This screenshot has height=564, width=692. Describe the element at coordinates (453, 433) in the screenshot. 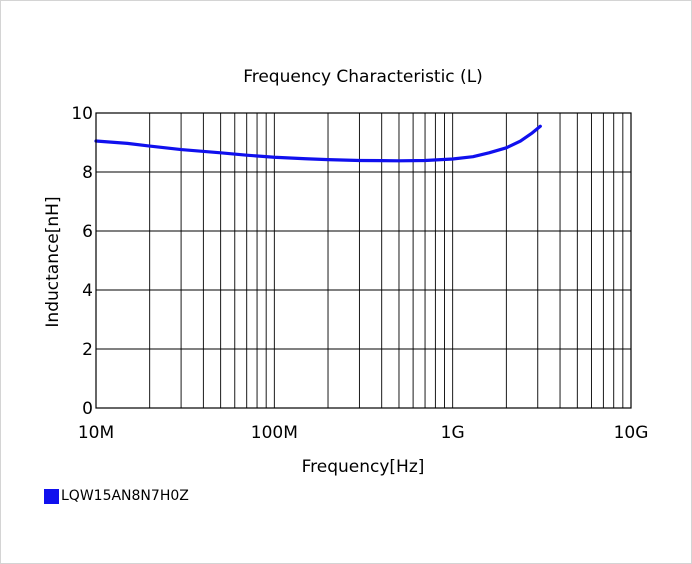

I see `x-tick-label: 1G` at that location.